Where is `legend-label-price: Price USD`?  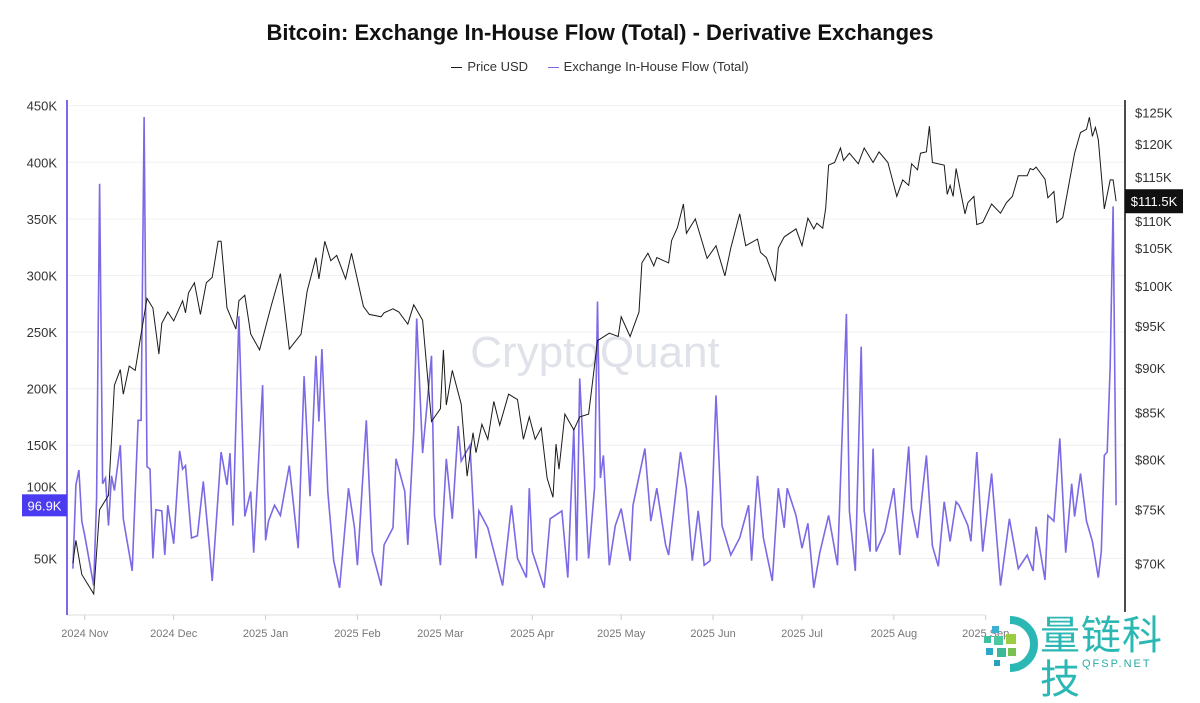
legend-label-price: Price USD is located at coordinates (498, 66).